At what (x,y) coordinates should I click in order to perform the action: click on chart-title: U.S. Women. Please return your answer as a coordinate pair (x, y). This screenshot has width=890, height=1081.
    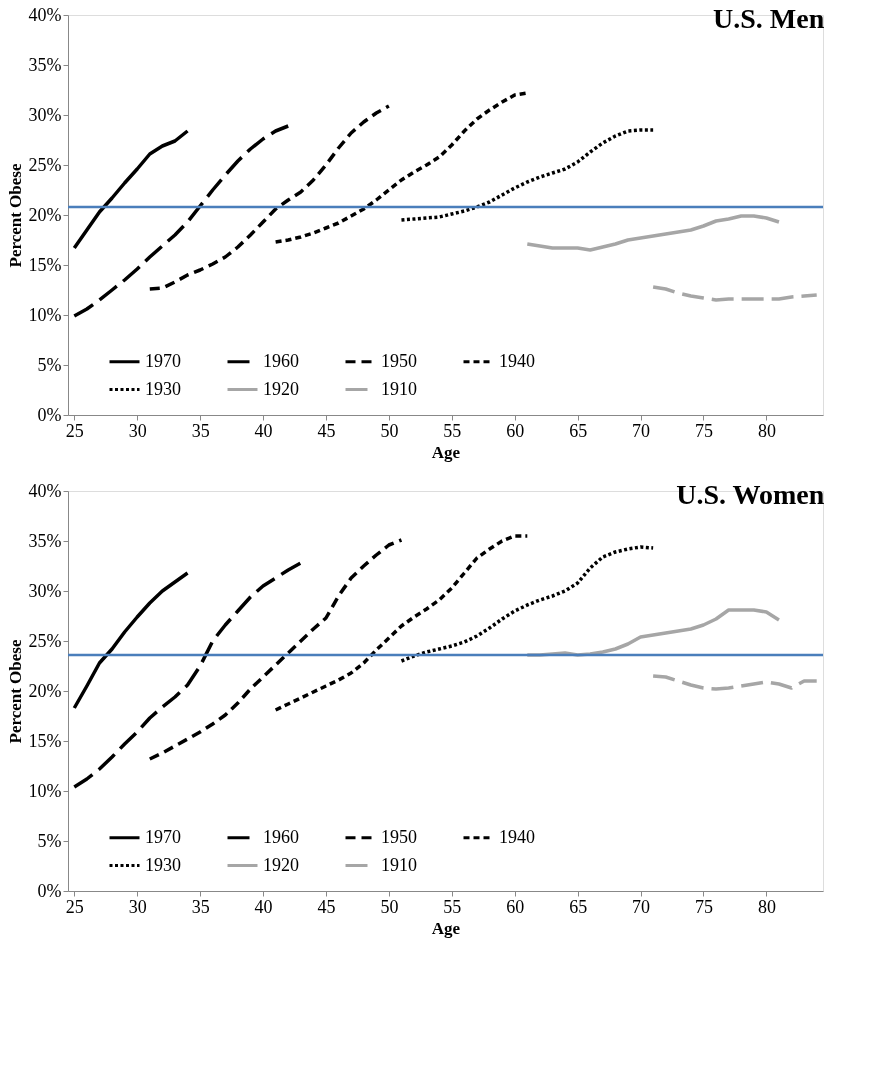
    Looking at the image, I should click on (750, 494).